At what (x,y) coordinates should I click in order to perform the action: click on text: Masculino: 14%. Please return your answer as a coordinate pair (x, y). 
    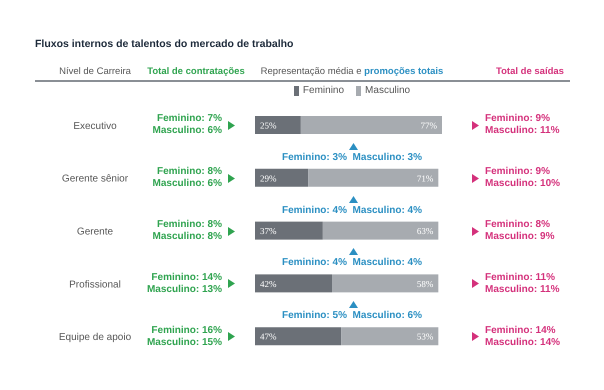
    Looking at the image, I should click on (522, 342).